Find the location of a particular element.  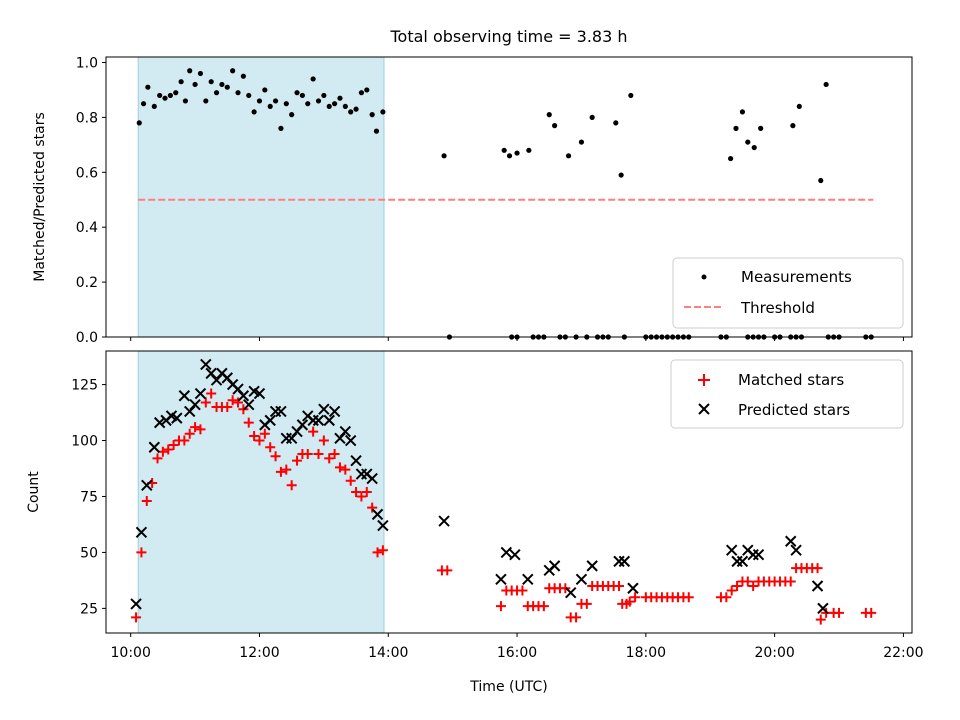

bottom-shaded-region is located at coordinates (261, 492).